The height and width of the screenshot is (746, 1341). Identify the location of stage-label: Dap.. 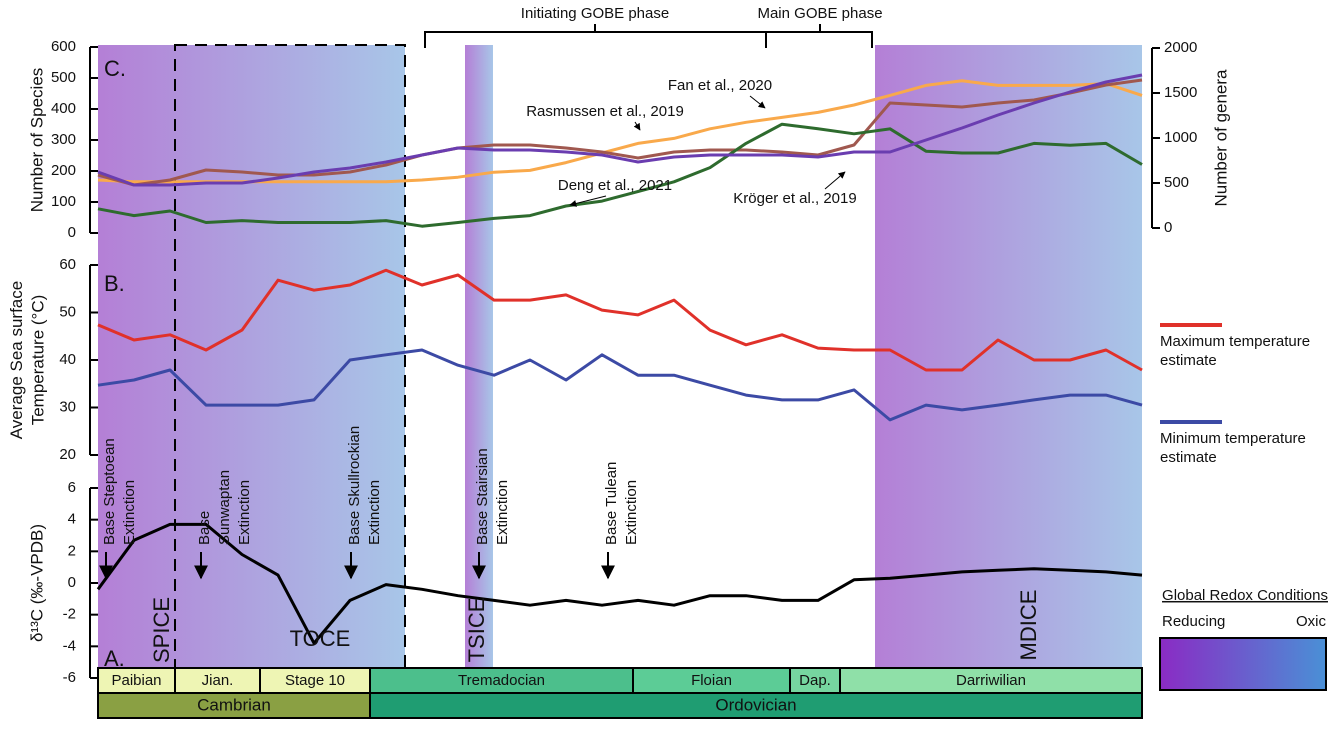
(815, 680).